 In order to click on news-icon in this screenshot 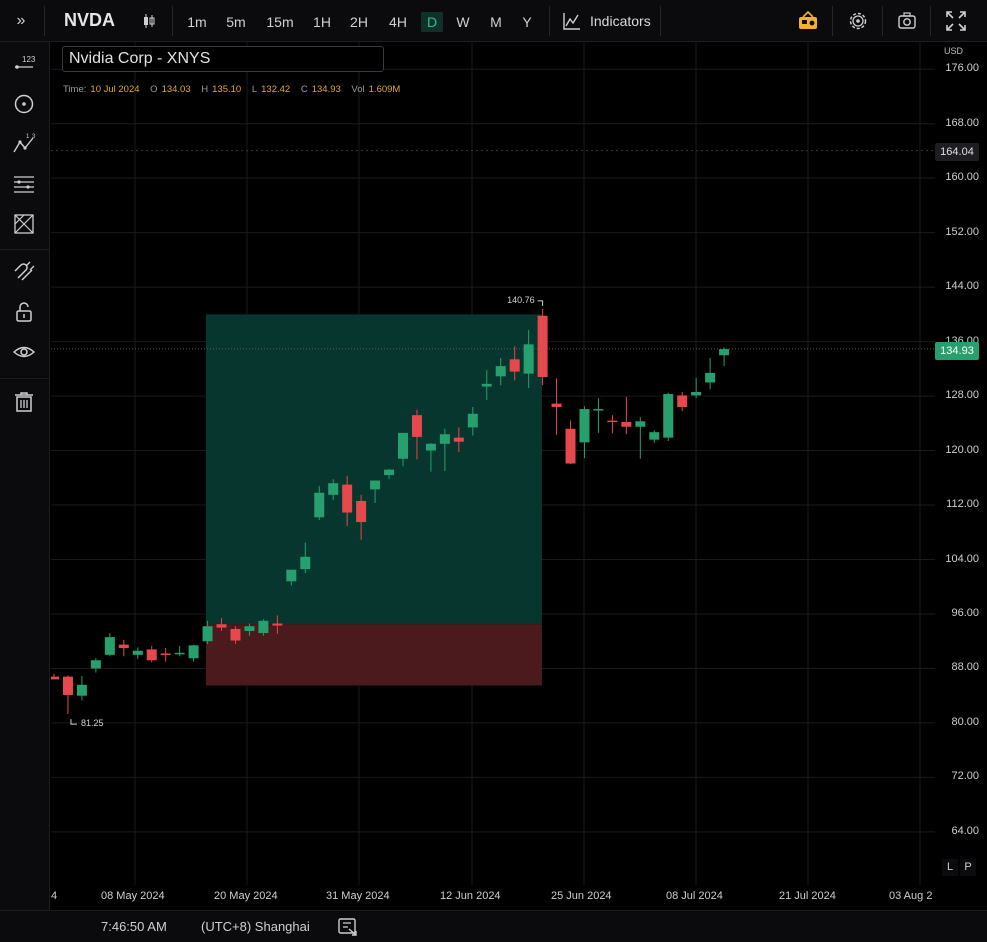, I will do `click(808, 21)`.